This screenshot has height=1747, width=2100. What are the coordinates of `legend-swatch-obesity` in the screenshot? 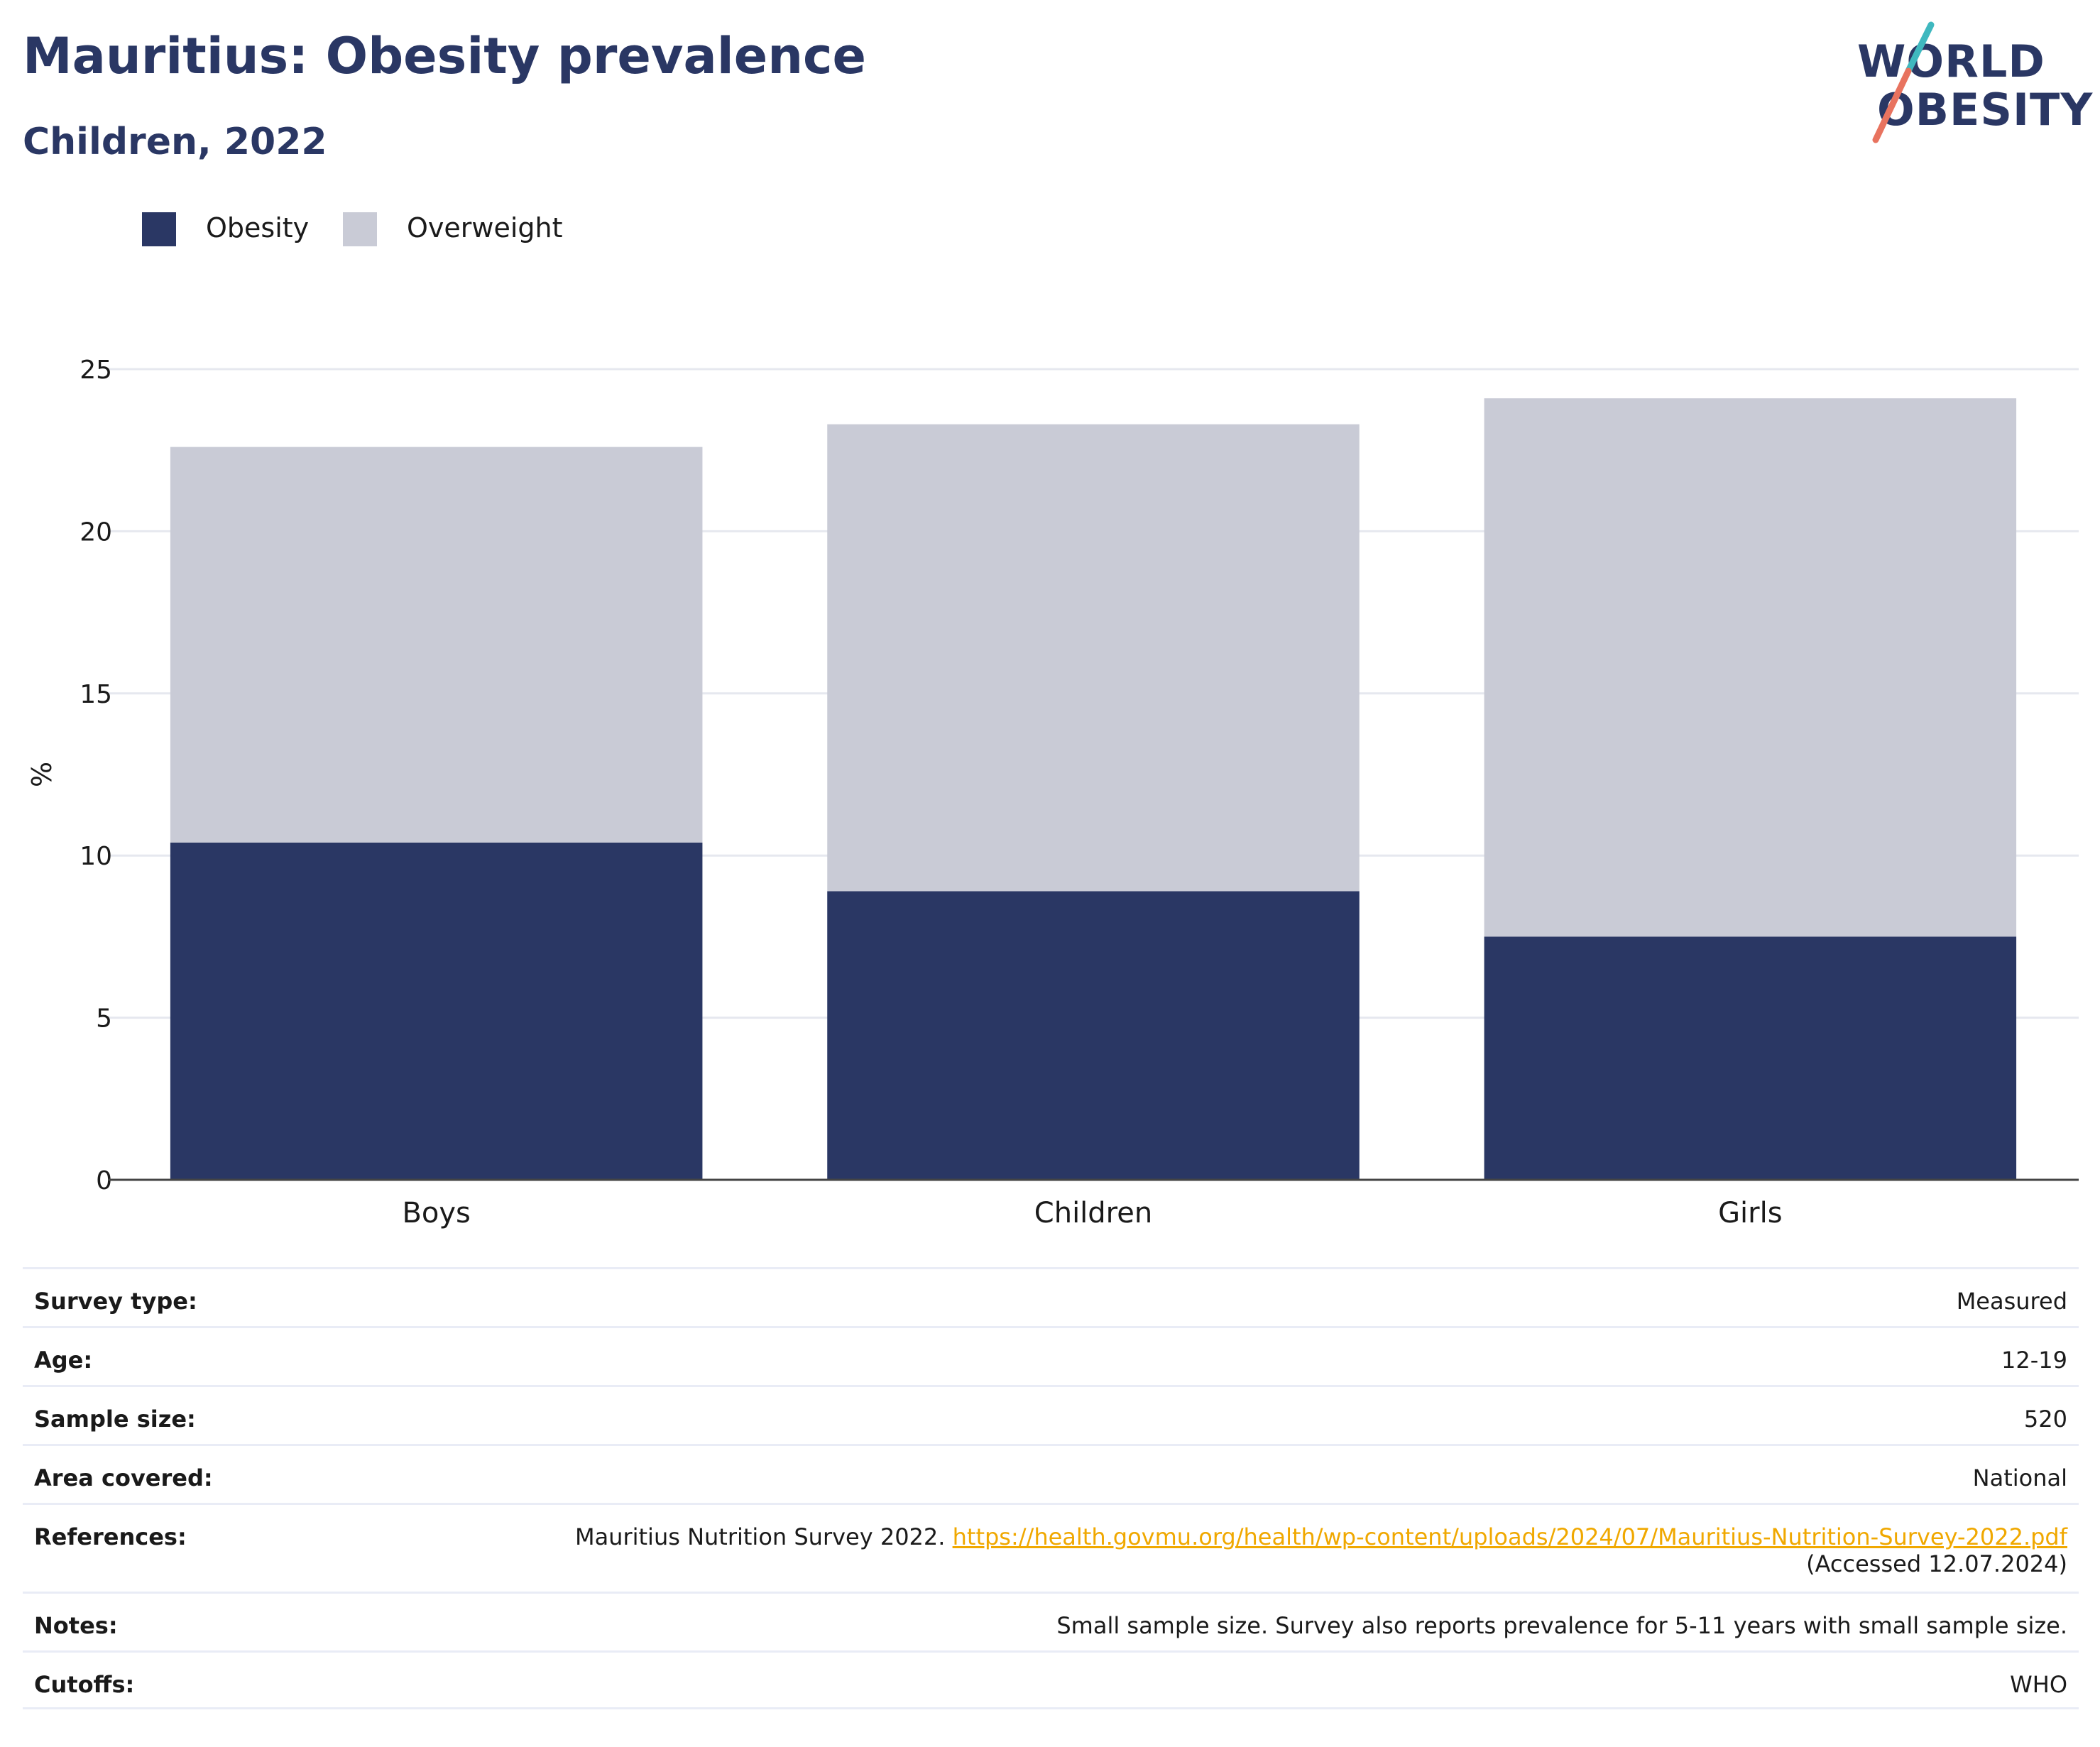 It's located at (159, 229).